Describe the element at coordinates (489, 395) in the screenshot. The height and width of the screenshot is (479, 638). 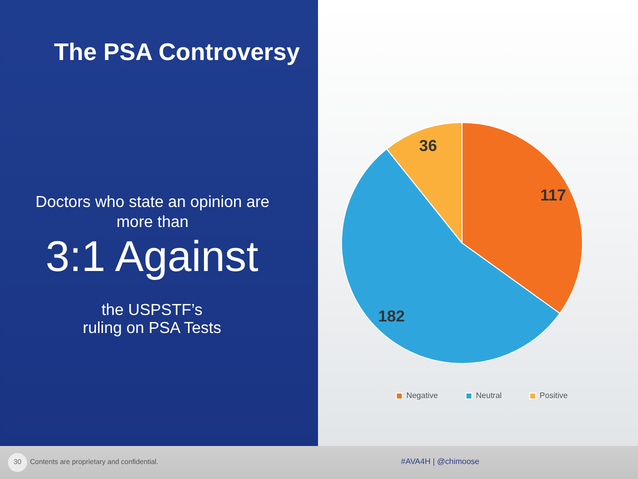
I see `legend-label: Neutral` at that location.